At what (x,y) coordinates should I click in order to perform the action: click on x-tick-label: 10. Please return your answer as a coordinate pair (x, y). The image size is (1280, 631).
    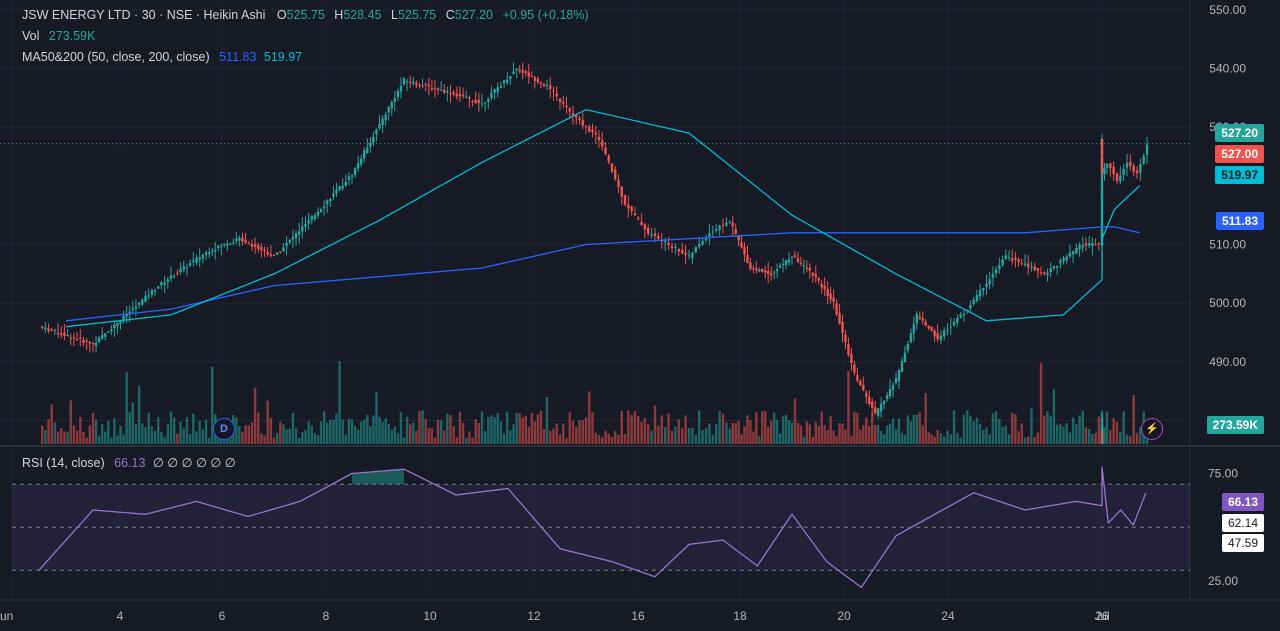
    Looking at the image, I should click on (430, 616).